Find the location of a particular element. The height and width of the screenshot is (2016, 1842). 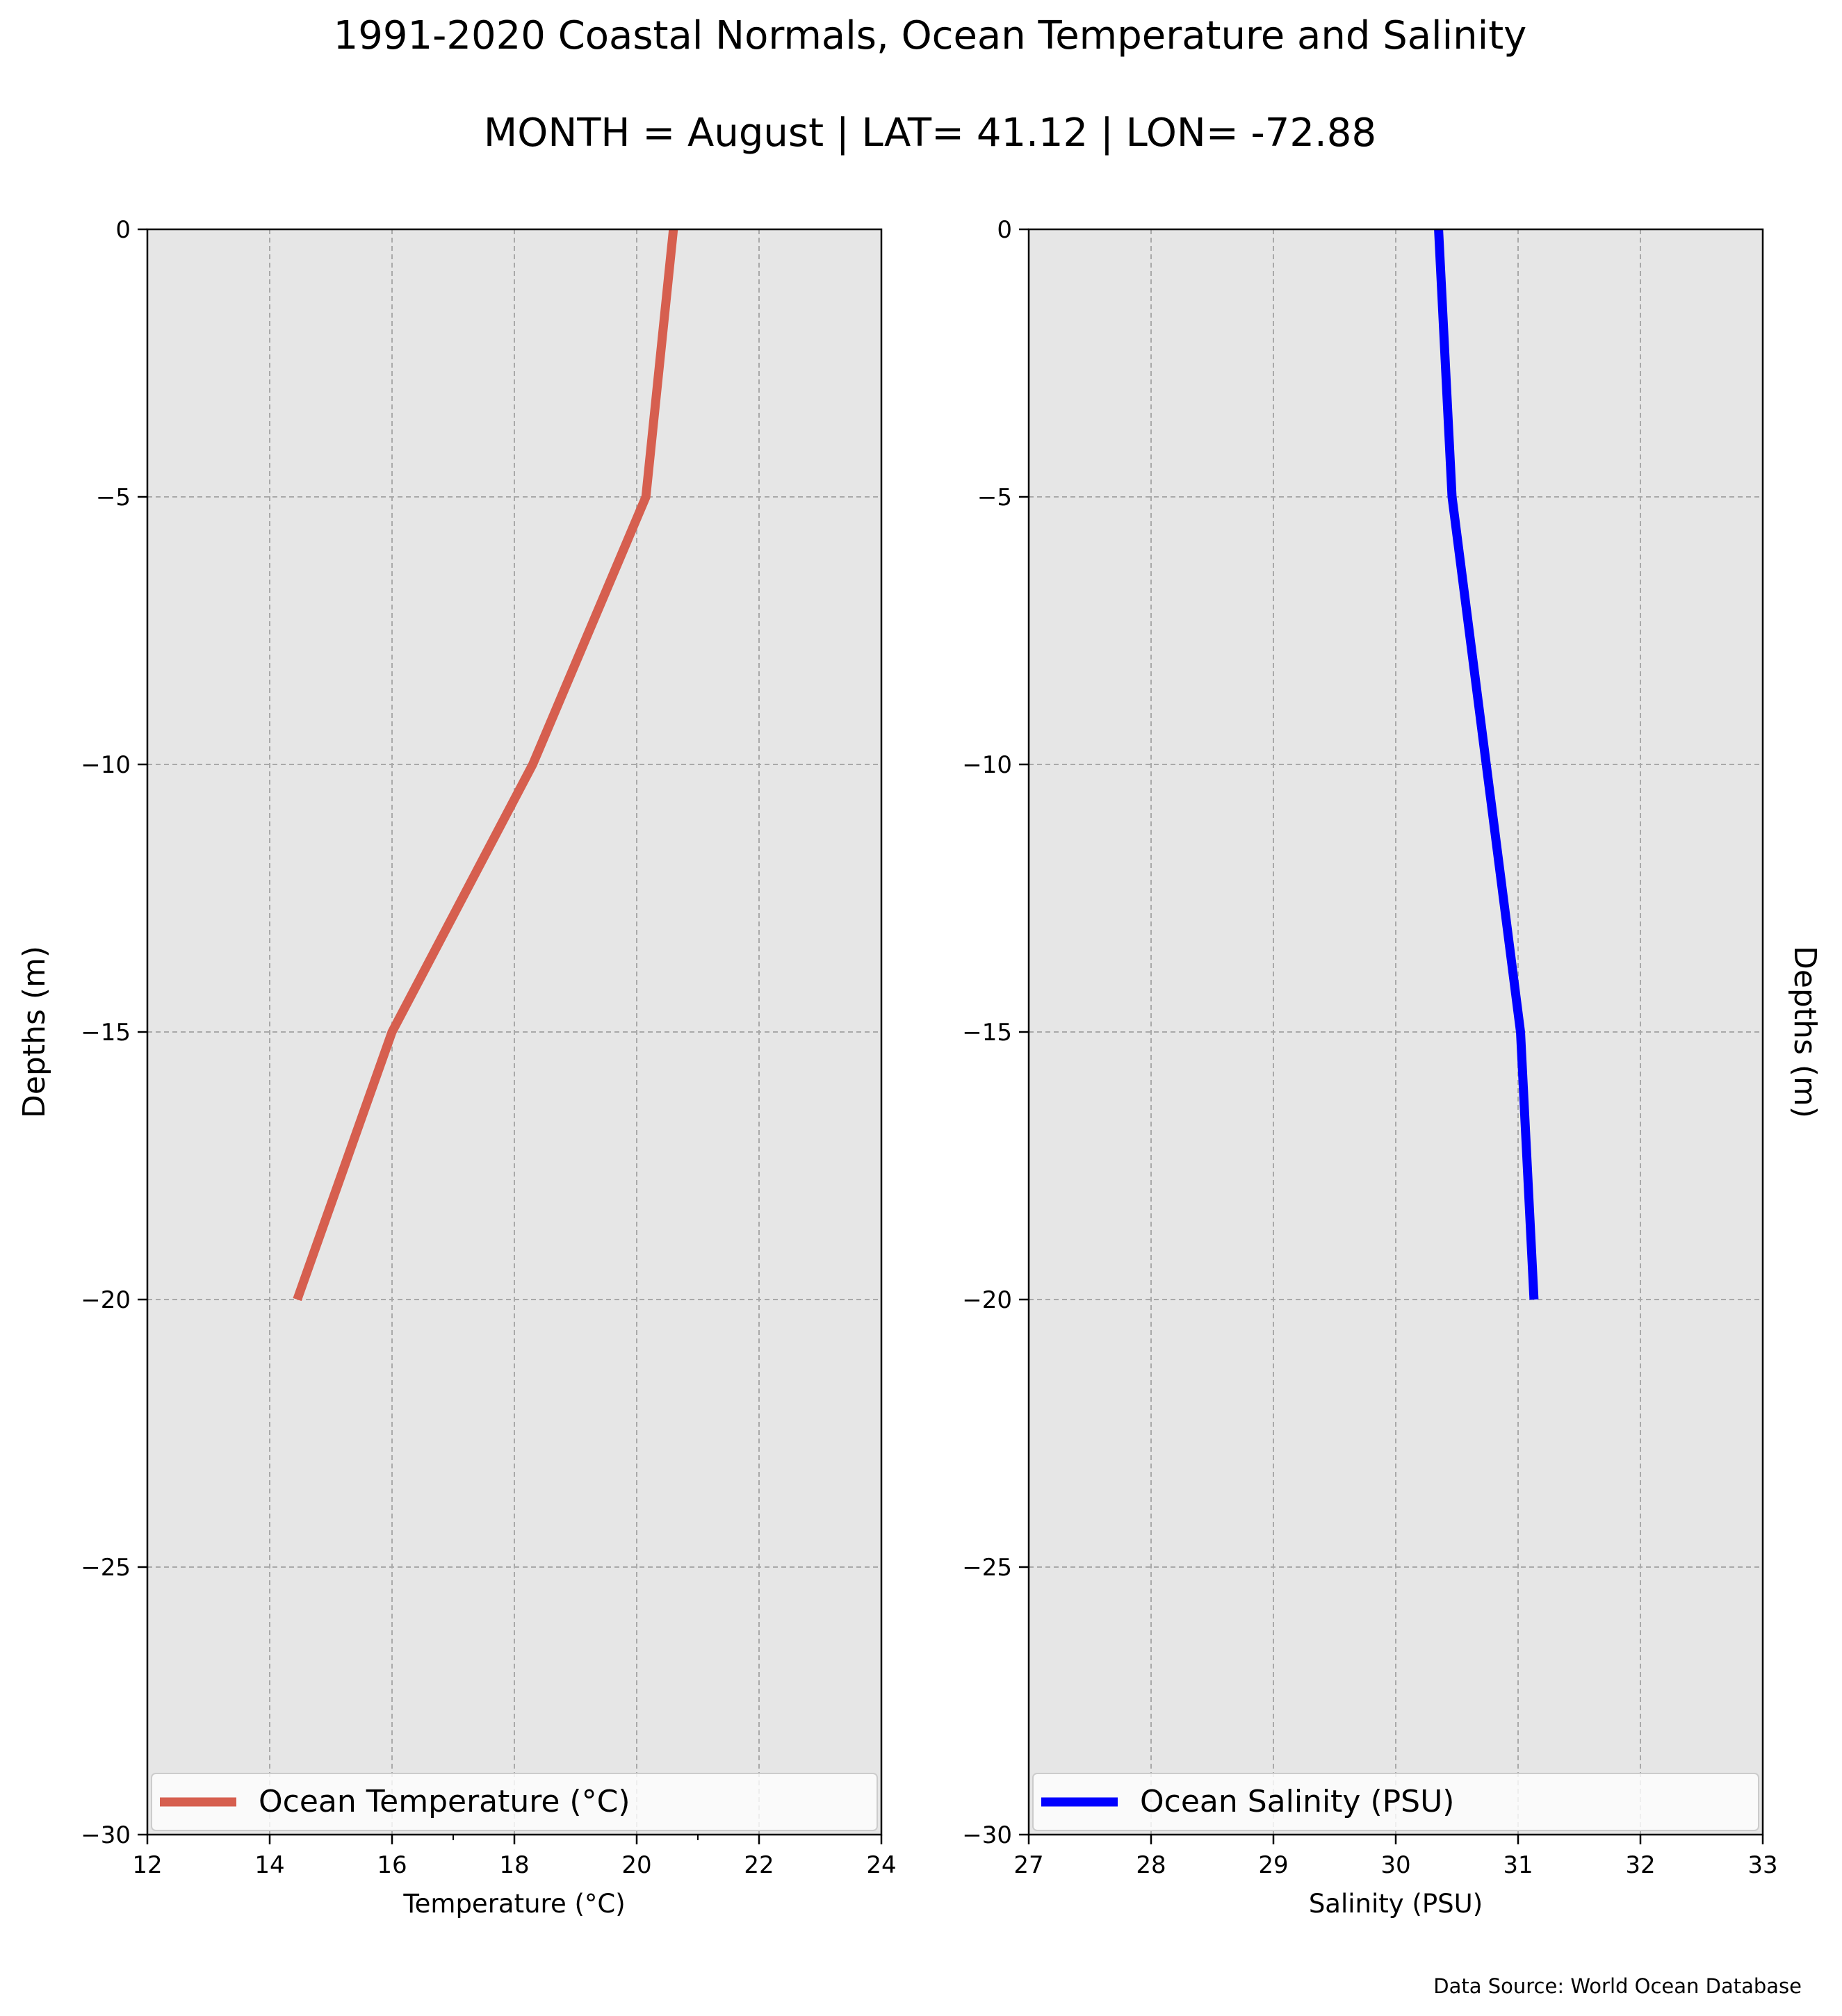

salinity-legend: Ocean Salinity (PSU) is located at coordinates (1395, 1802).